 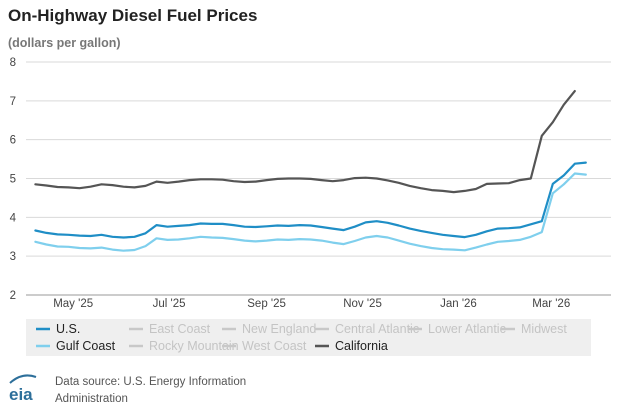 I want to click on legend-label: Central Atlantic, so click(x=377, y=329).